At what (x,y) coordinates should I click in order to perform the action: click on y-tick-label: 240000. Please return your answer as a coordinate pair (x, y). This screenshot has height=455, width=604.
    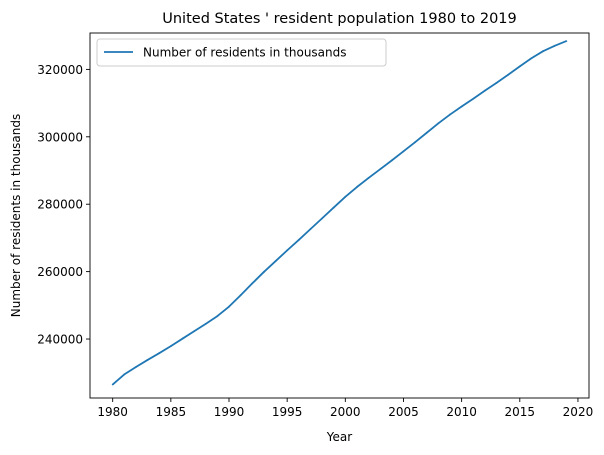
    Looking at the image, I should click on (60, 340).